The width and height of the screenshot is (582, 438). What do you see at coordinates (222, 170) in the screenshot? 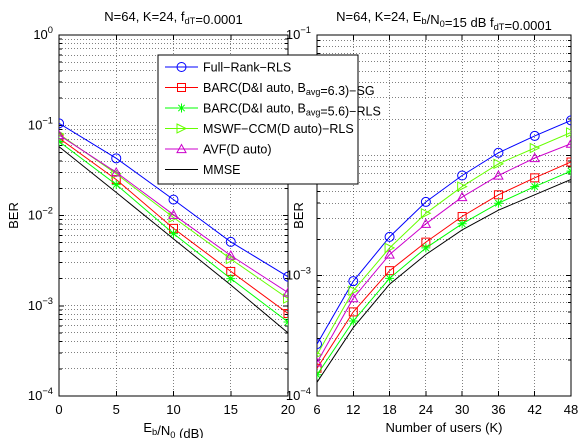
I see `legend-label: MMSE` at bounding box center [222, 170].